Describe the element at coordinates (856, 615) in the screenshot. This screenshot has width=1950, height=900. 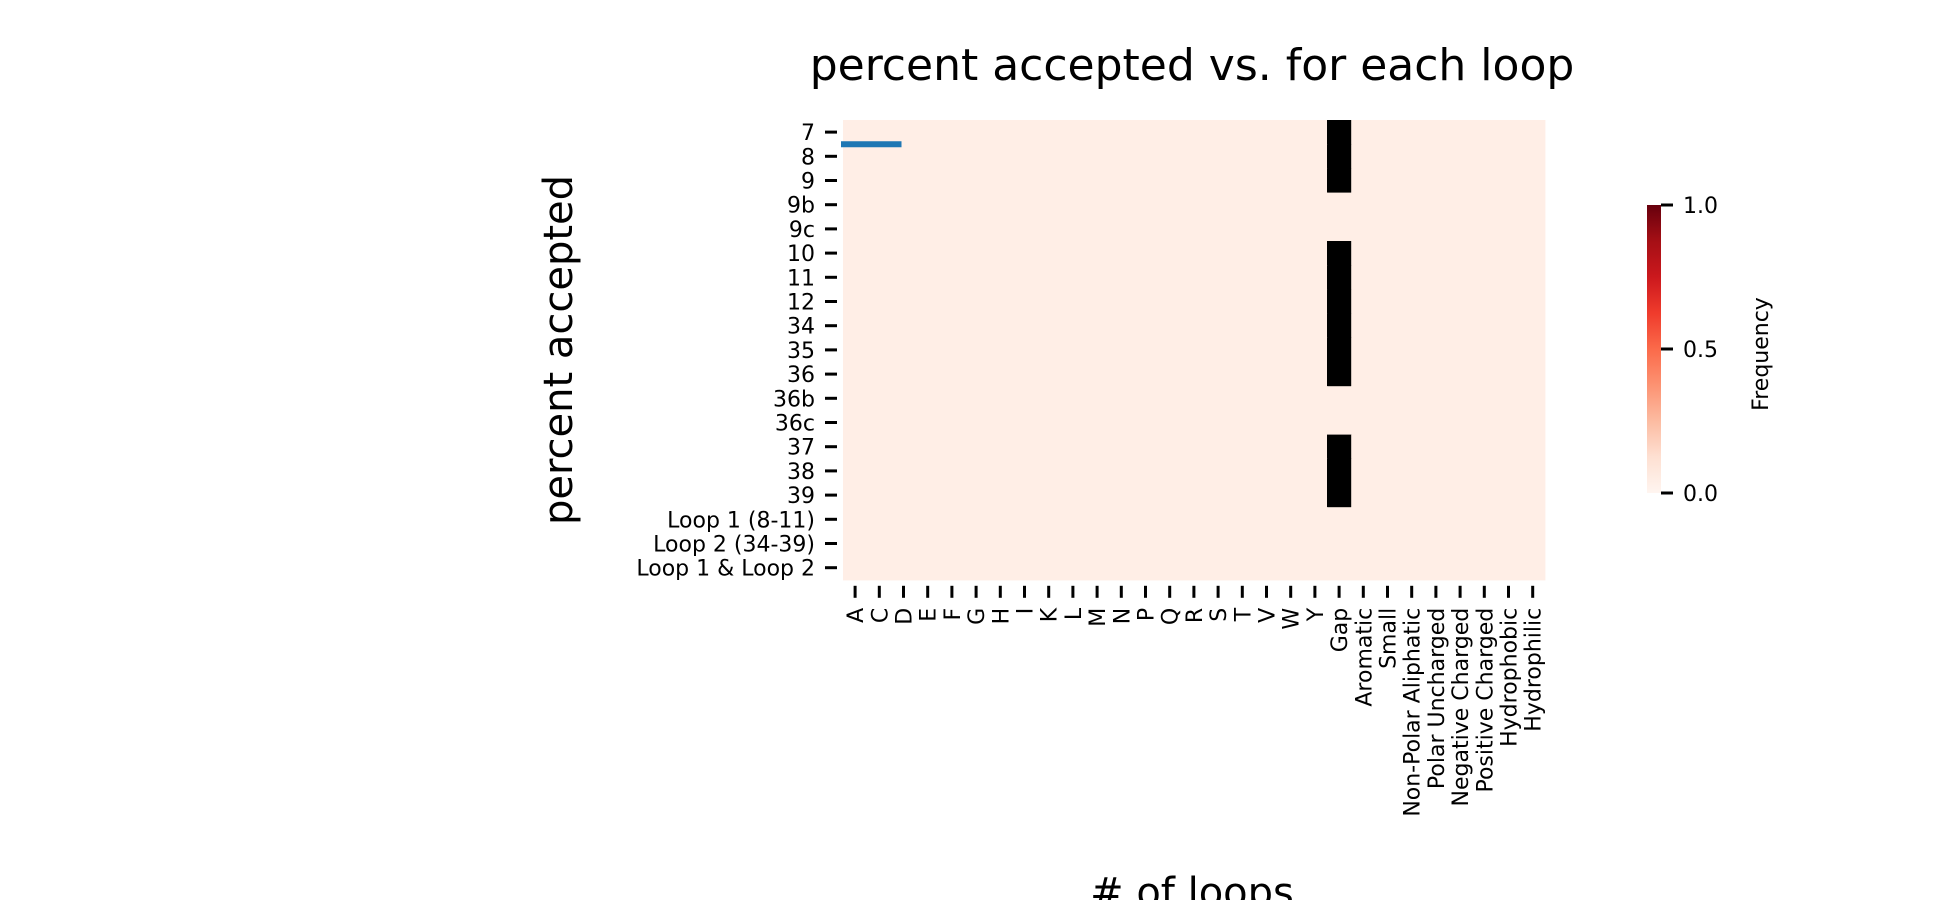
I see `x-tick-label: A` at that location.